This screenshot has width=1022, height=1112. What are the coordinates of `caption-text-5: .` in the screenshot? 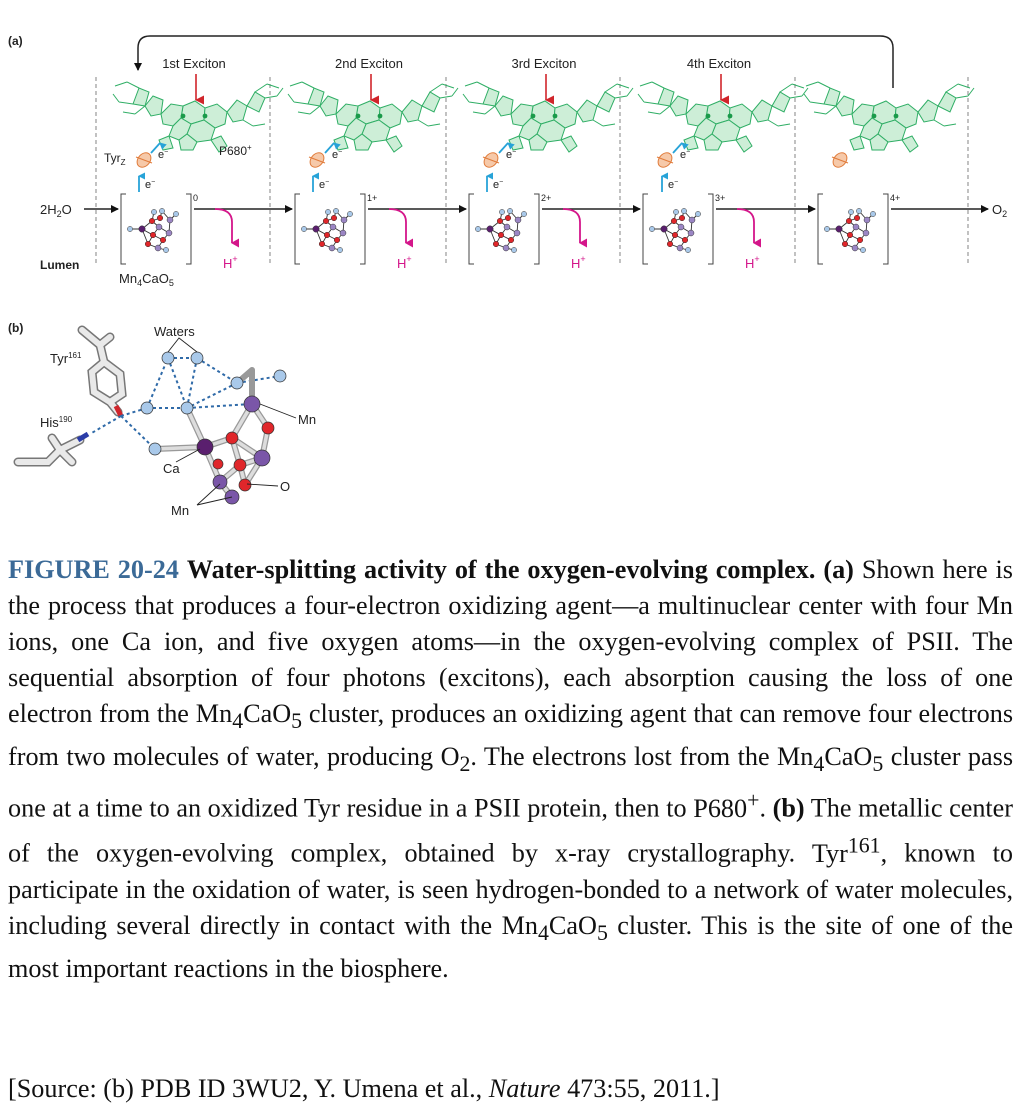 It's located at (762, 809).